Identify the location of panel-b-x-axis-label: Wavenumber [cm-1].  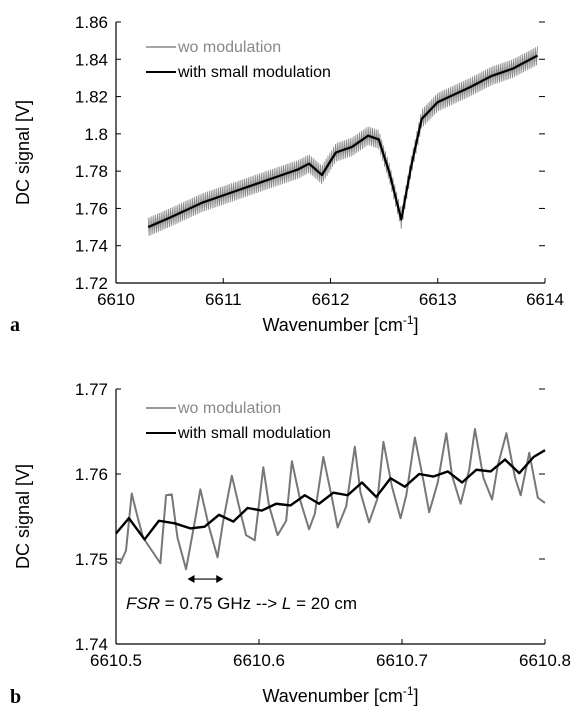
(340, 695).